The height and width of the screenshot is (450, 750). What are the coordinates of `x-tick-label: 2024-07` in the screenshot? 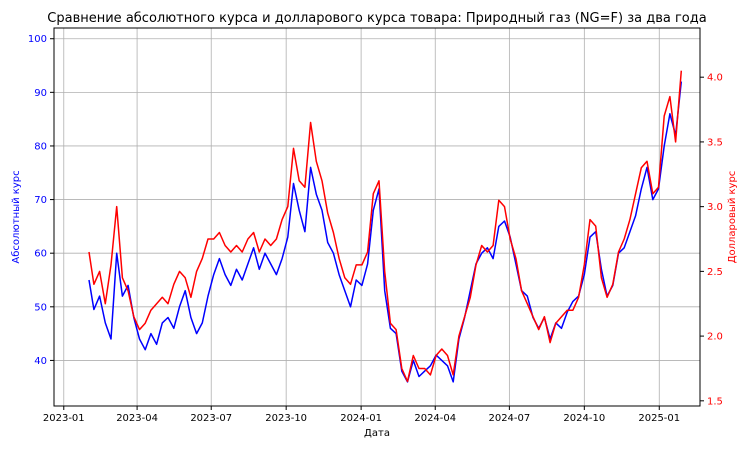 It's located at (509, 418).